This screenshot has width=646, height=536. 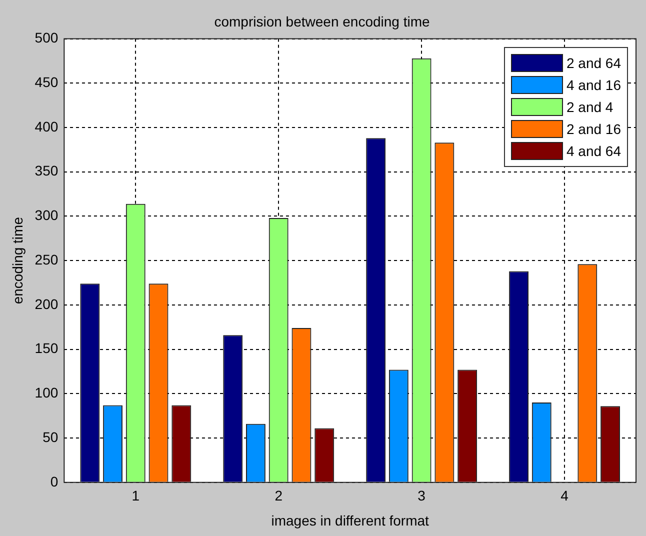 I want to click on y-tick-label: 50, so click(x=50, y=436).